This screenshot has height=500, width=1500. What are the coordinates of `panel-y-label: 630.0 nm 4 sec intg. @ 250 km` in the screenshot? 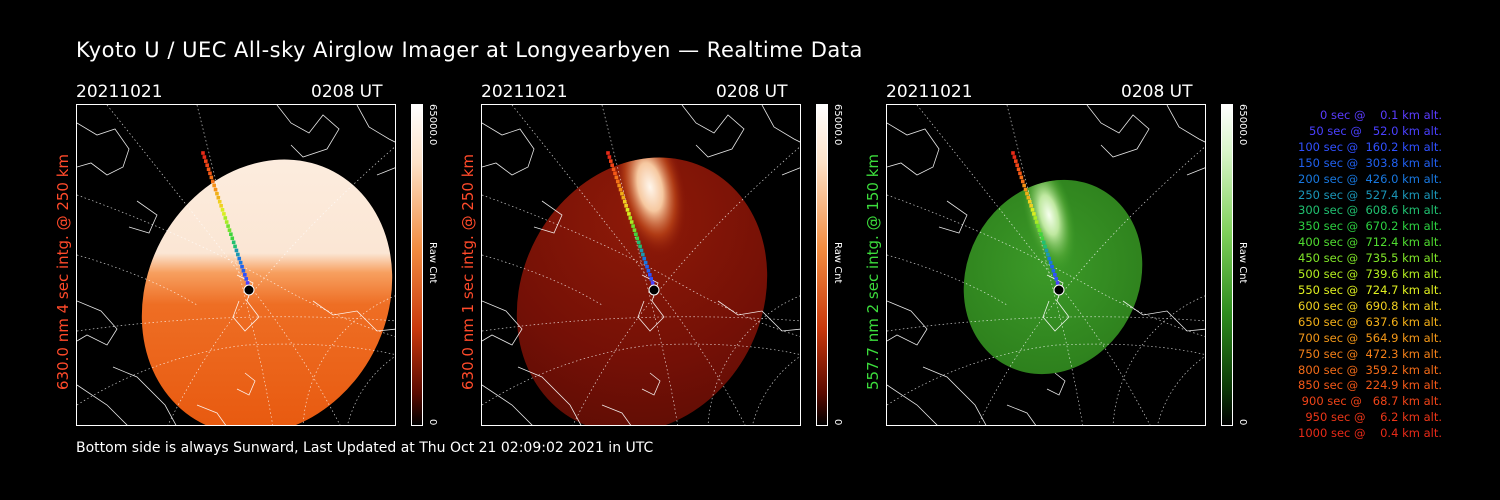 It's located at (63, 271).